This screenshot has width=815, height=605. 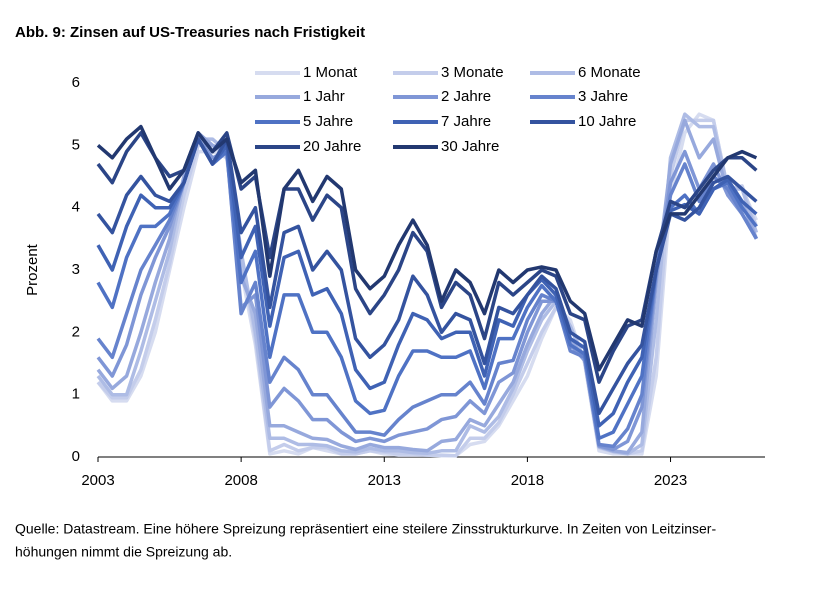 I want to click on x-tick-label: 2008, so click(x=240, y=480).